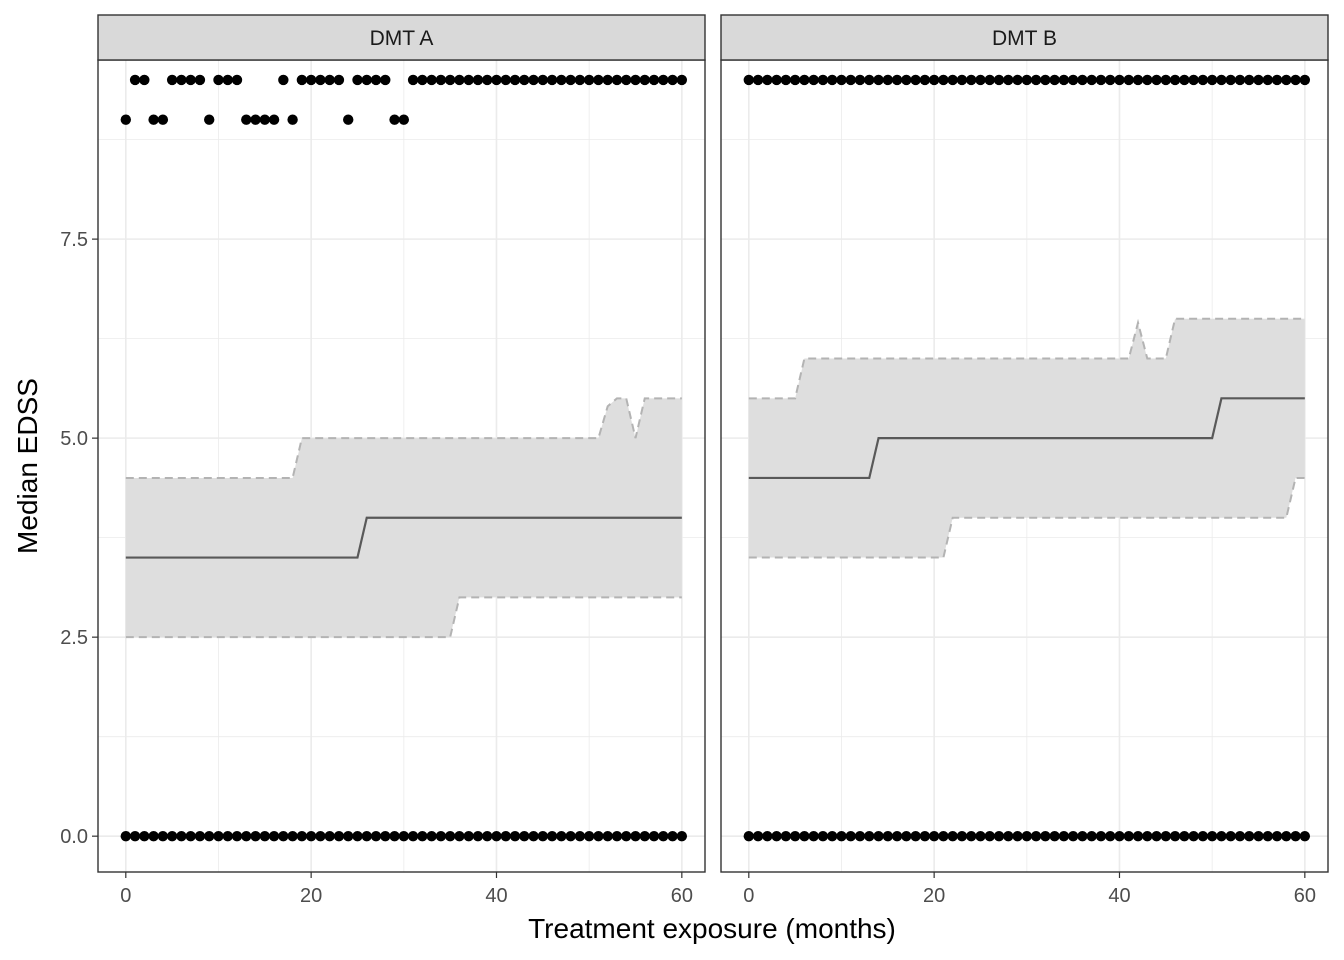  What do you see at coordinates (1026, 517) in the screenshot?
I see `lower-bound-line` at bounding box center [1026, 517].